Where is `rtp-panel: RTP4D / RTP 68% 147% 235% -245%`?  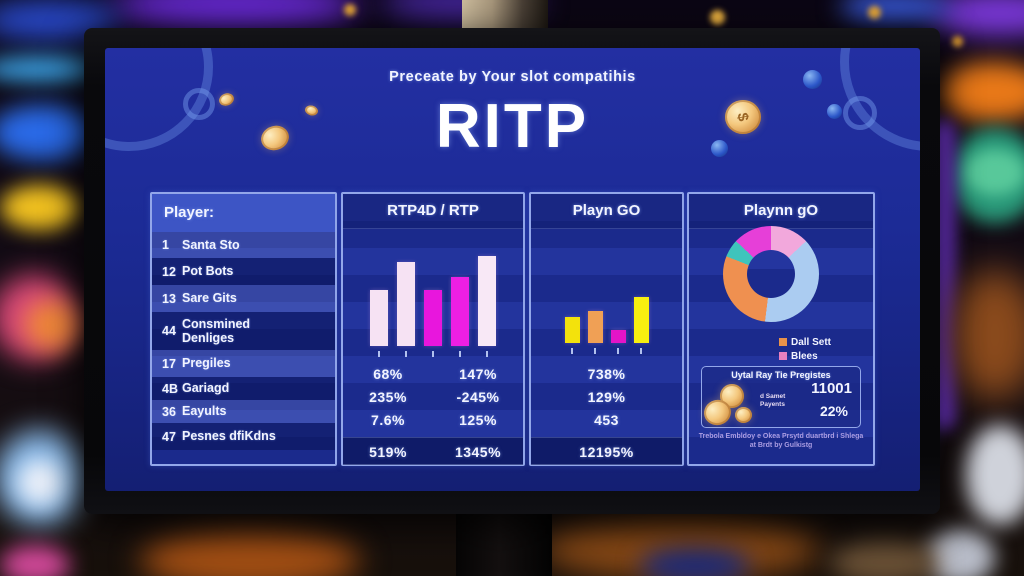
rtp-panel: RTP4D / RTP 68% 147% 235% -245% is located at coordinates (433, 329).